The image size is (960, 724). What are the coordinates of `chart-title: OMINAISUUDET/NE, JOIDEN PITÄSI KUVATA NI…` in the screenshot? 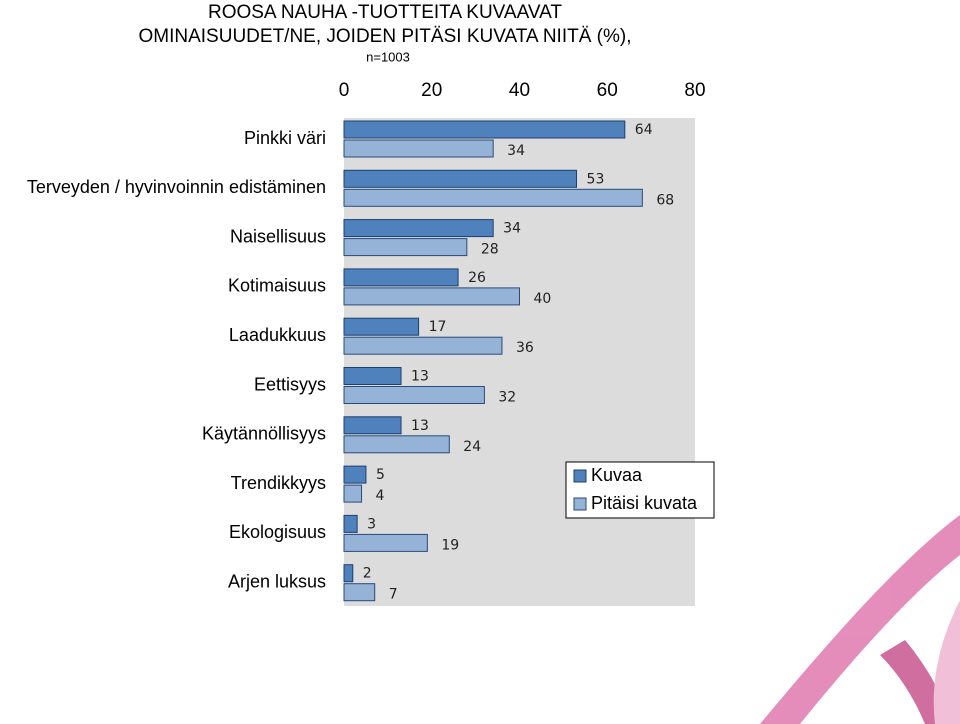 It's located at (385, 36).